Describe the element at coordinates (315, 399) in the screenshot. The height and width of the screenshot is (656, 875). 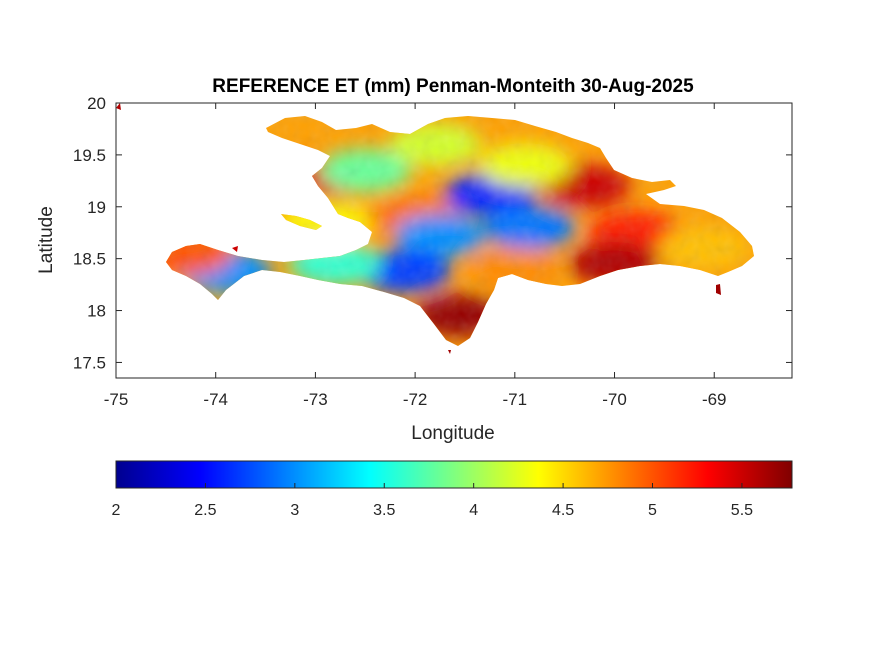
I see `x-tick-label: -73` at that location.